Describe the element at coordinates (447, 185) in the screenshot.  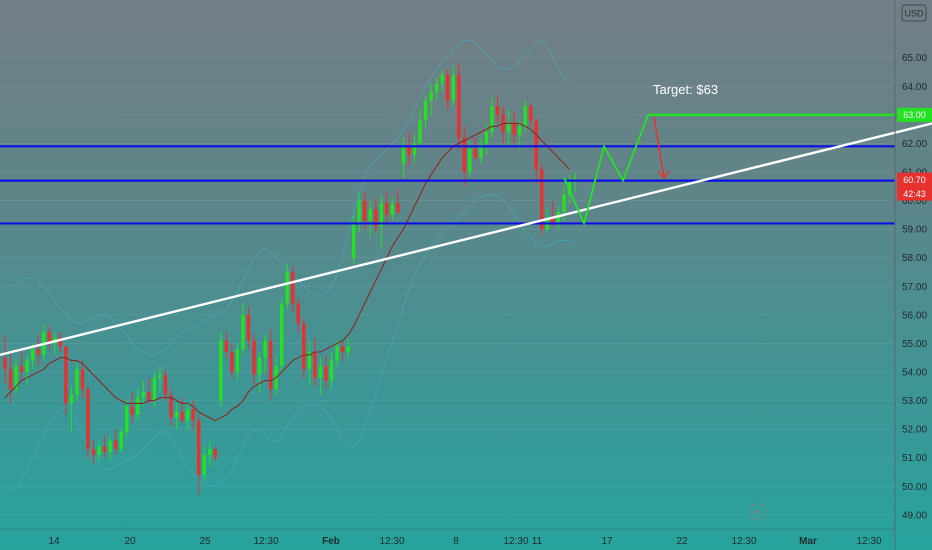
I see `horizontal-levels` at that location.